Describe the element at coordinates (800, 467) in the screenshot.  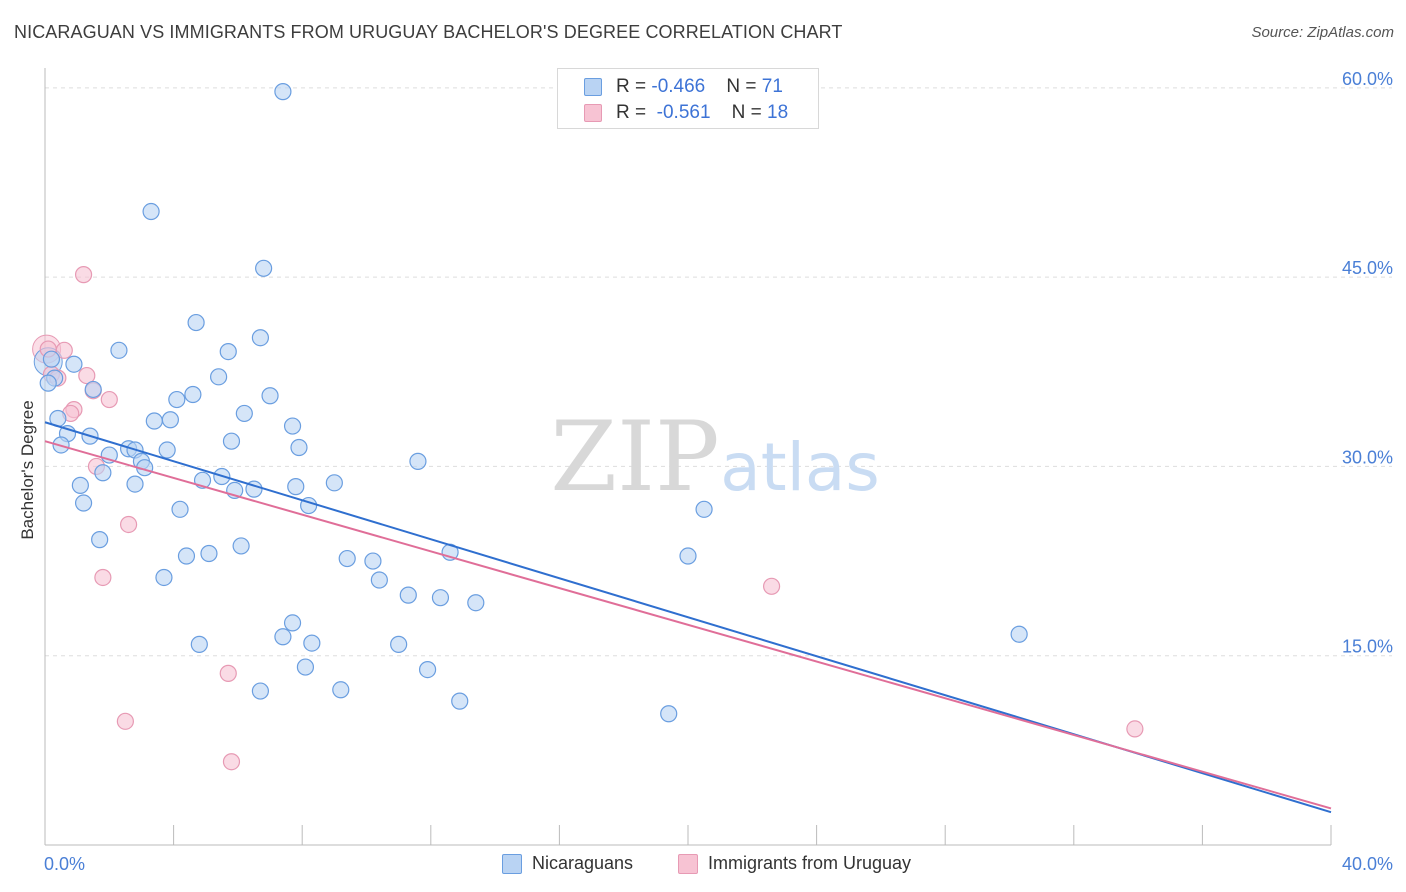
I see `watermark-atlas: atlas` at that location.